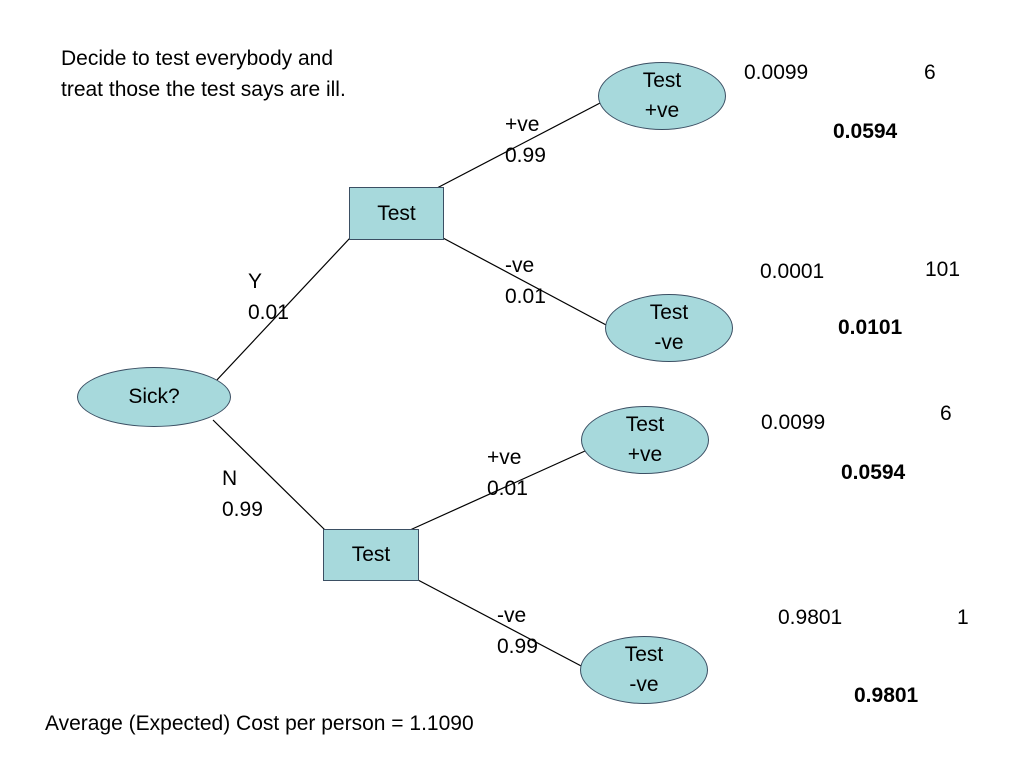 The image size is (1024, 768). Describe the element at coordinates (645, 424) in the screenshot. I see `outcome-3-node-line1: Test` at that location.